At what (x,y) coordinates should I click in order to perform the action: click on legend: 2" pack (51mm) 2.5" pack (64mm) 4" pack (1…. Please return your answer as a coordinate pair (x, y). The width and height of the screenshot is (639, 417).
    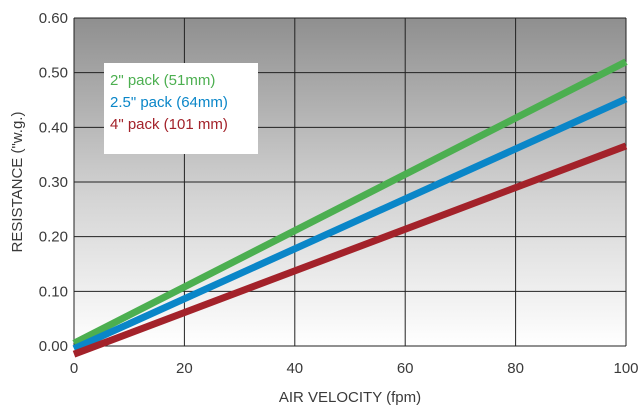
    Looking at the image, I should click on (181, 108).